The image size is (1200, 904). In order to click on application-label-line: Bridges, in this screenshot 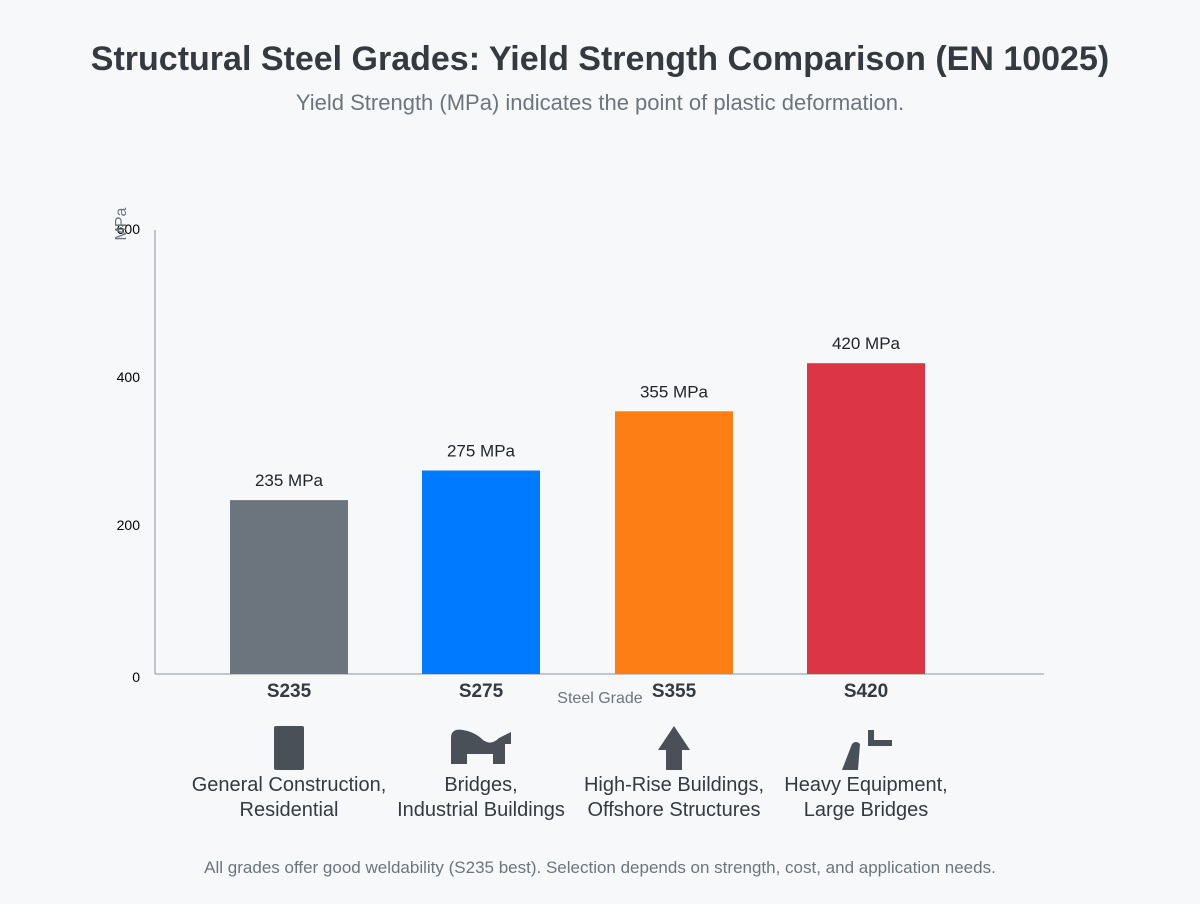, I will do `click(481, 785)`.